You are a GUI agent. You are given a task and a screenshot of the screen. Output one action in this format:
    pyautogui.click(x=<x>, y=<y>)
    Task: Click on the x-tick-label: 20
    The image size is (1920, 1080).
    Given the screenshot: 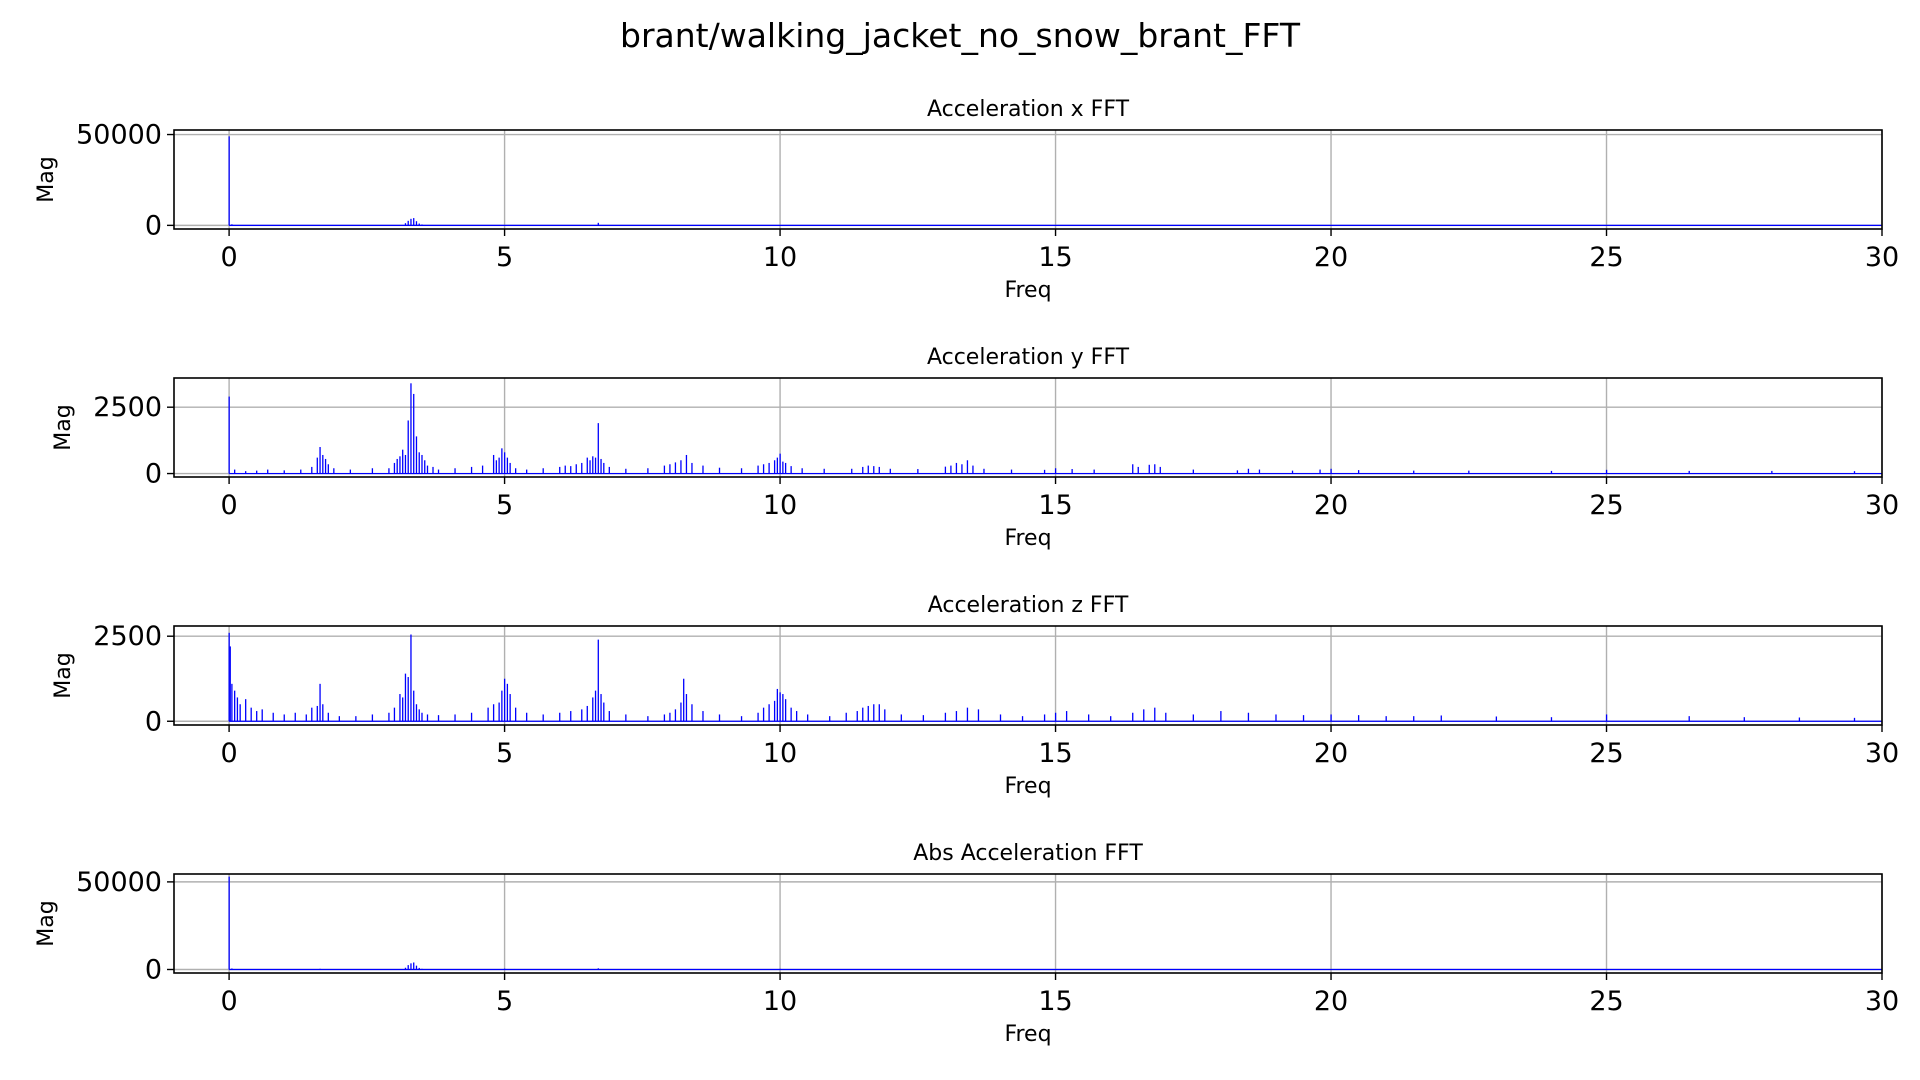 What is the action you would take?
    pyautogui.click(x=1331, y=753)
    